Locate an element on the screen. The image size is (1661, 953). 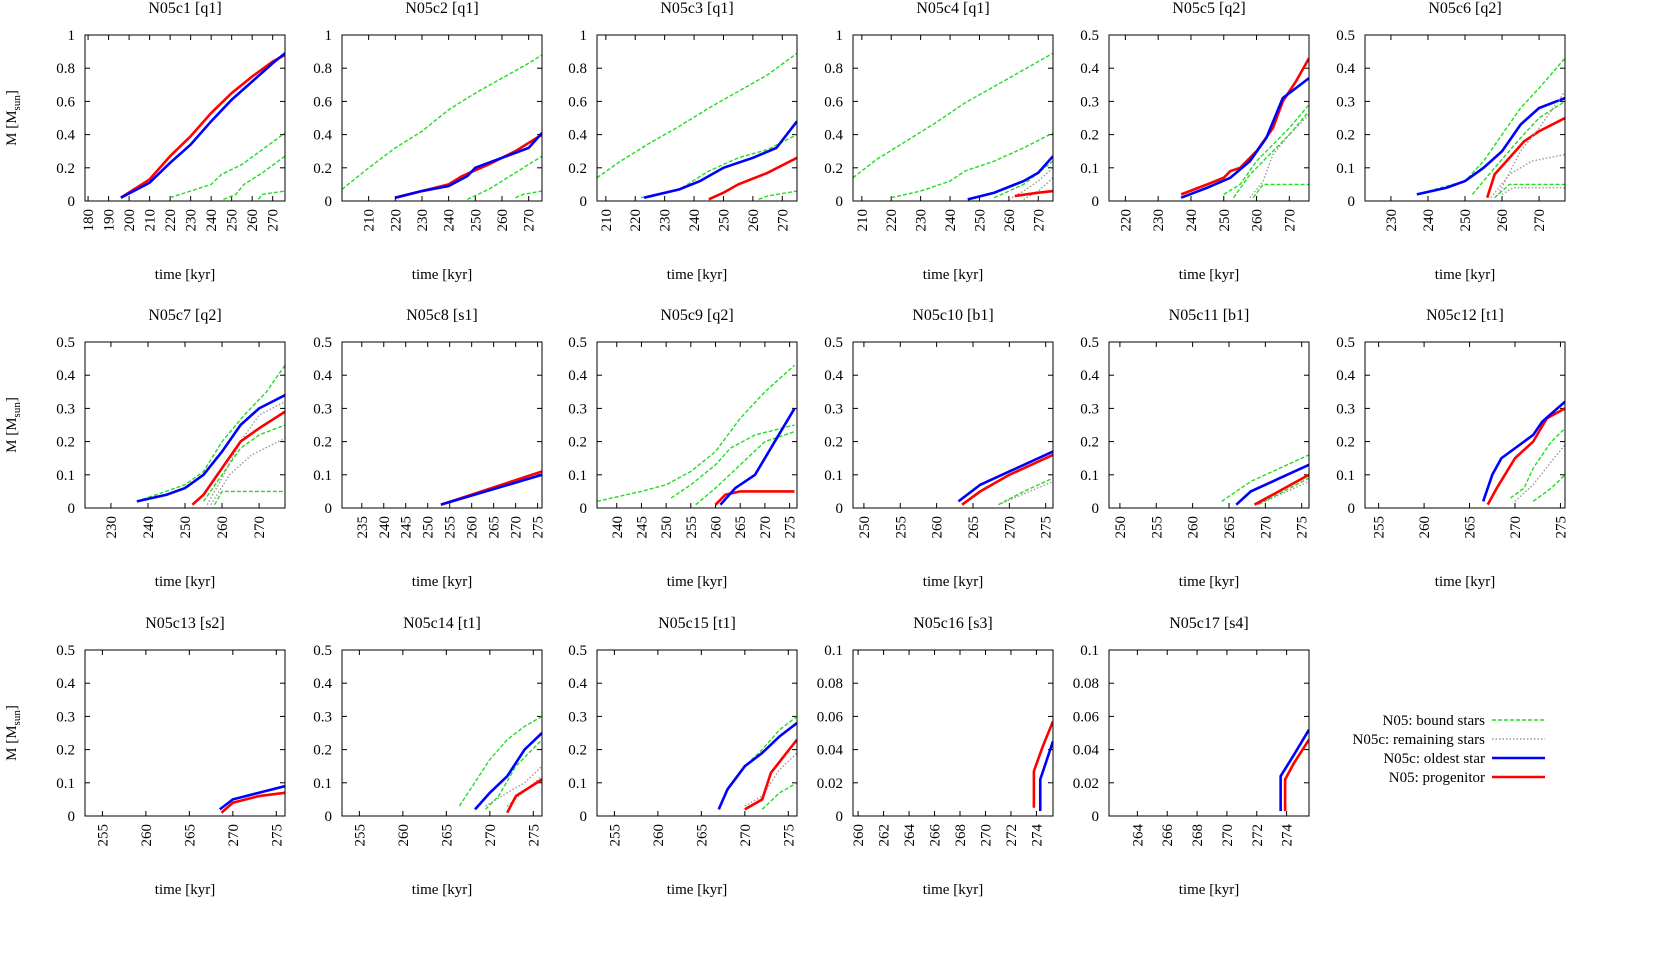
y-axis-label-part: ] is located at coordinates (12, 92).